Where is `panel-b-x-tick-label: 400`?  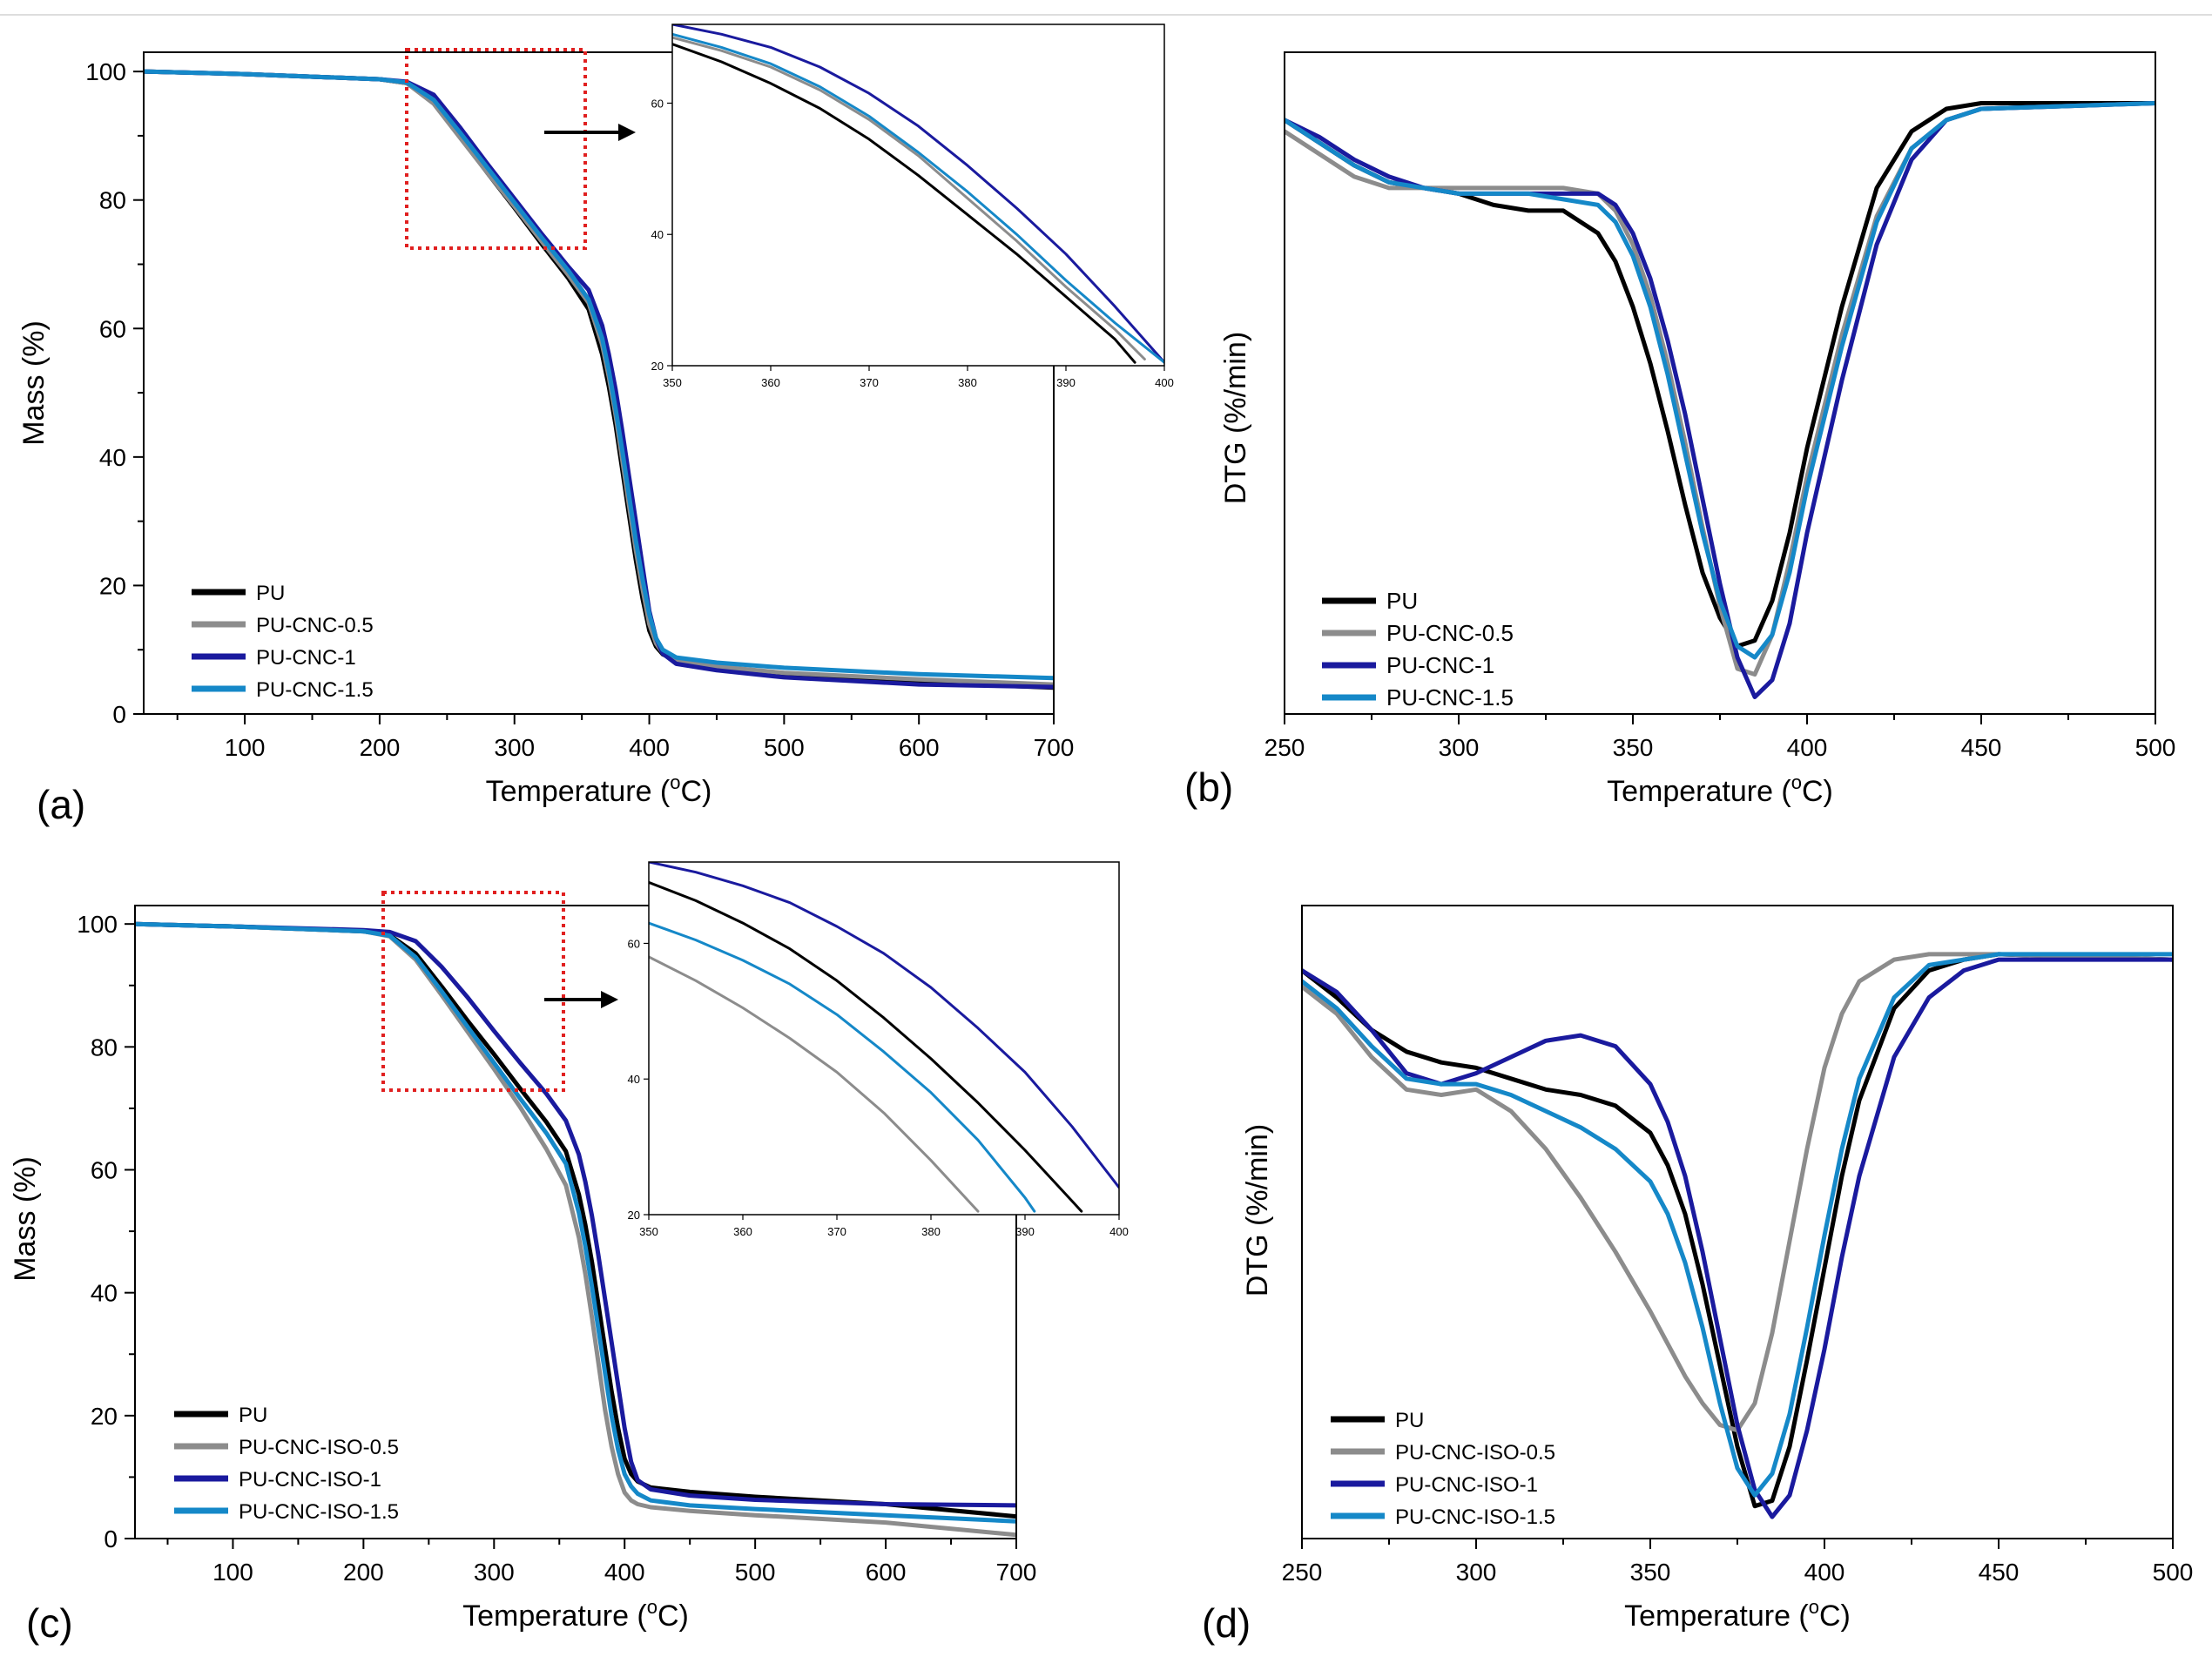 panel-b-x-tick-label: 400 is located at coordinates (1807, 747).